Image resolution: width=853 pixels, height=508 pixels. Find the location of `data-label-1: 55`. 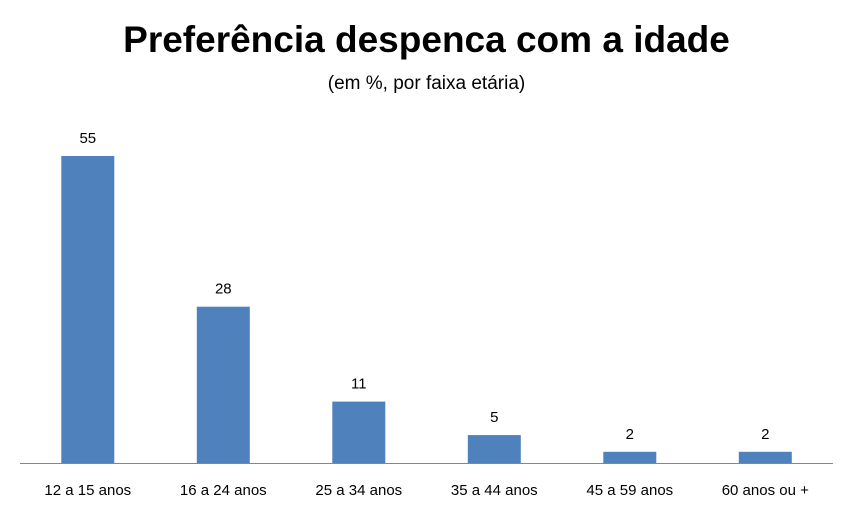

data-label-1: 55 is located at coordinates (87, 138).